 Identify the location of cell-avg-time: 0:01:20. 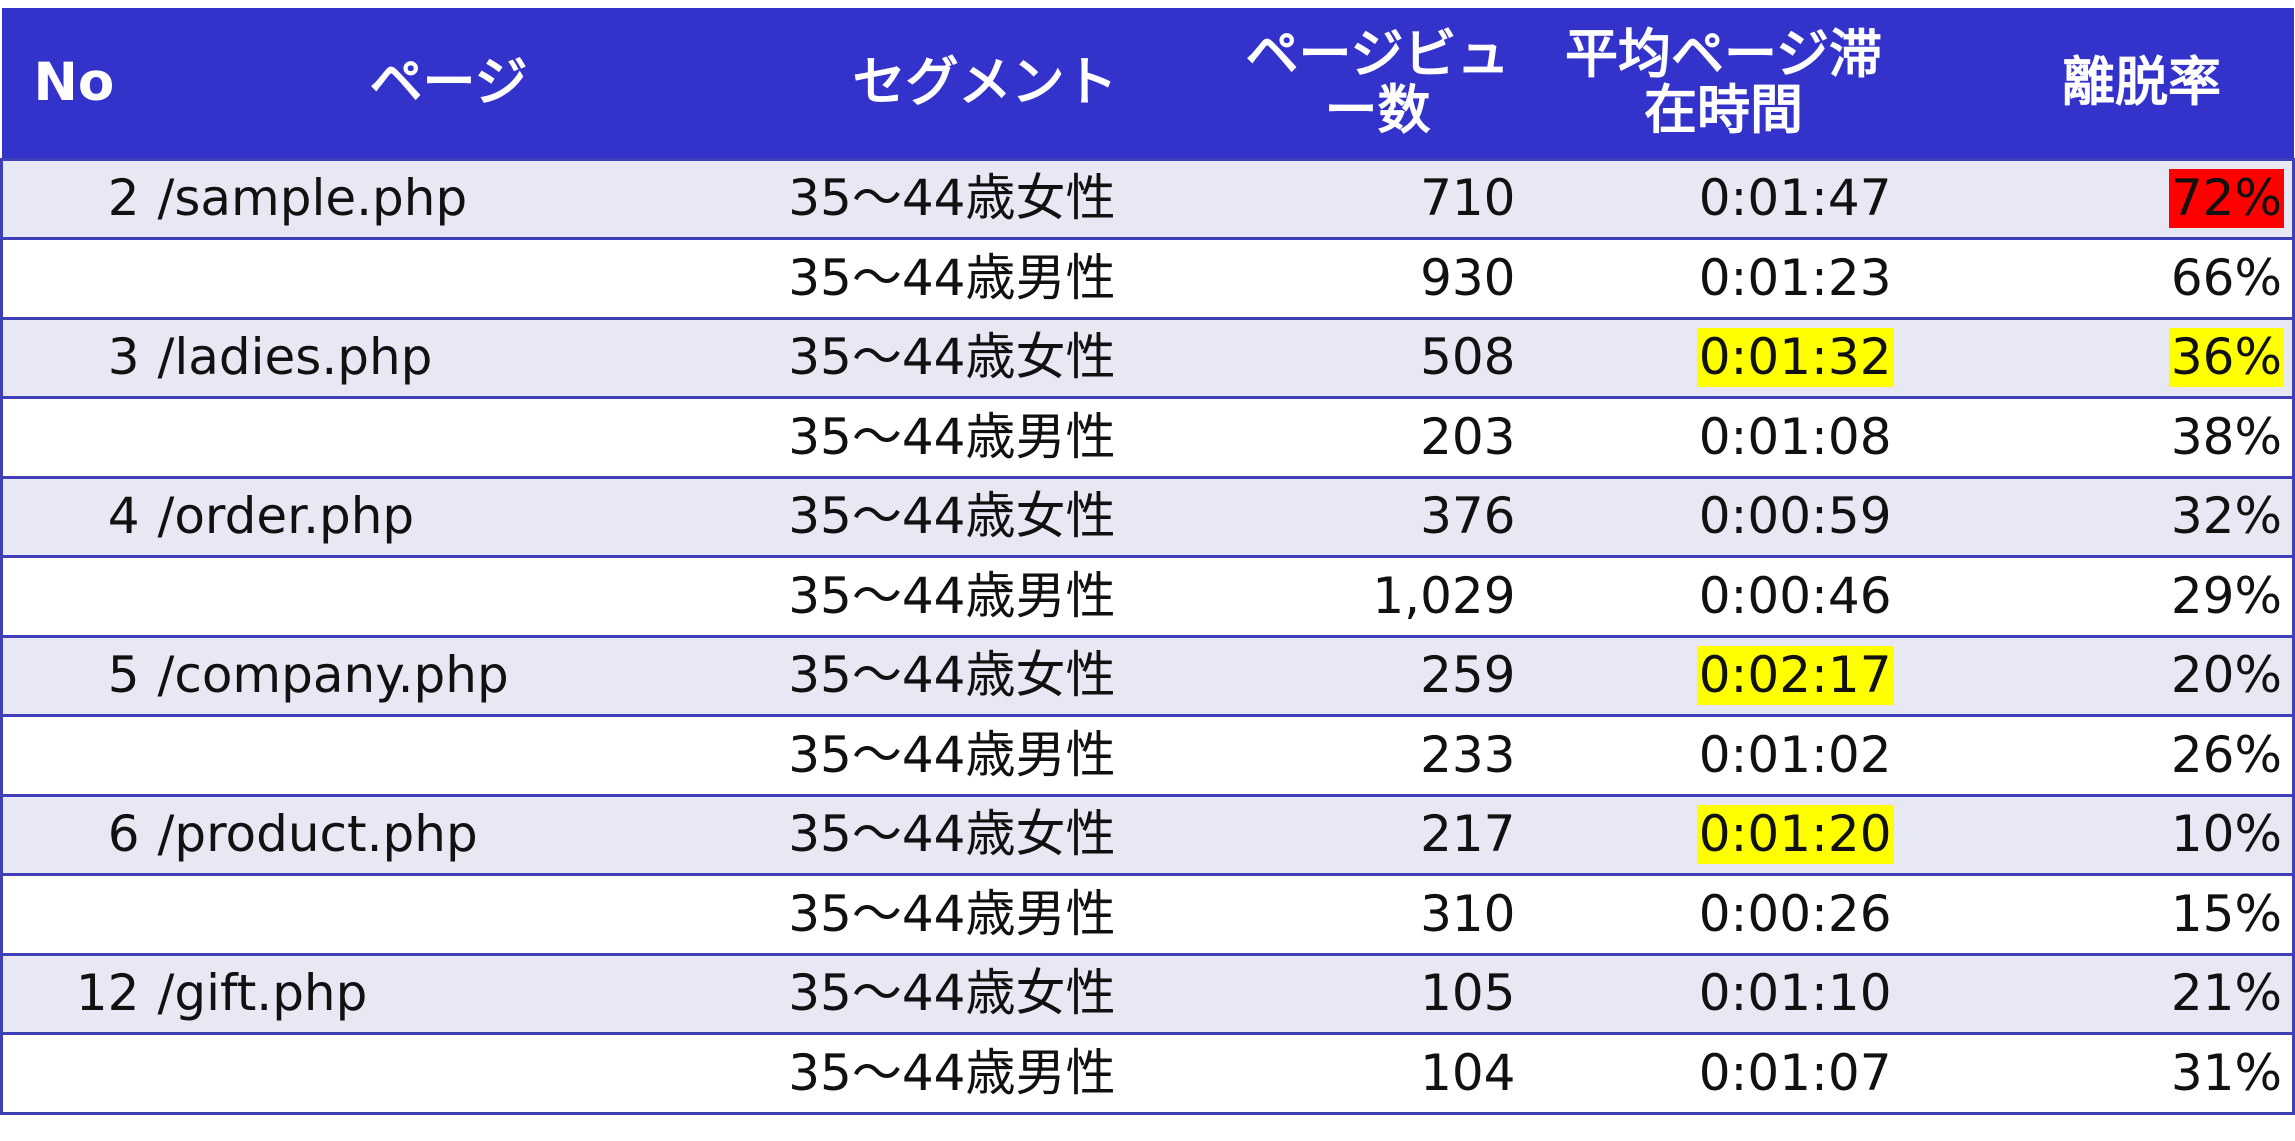
(1705, 834).